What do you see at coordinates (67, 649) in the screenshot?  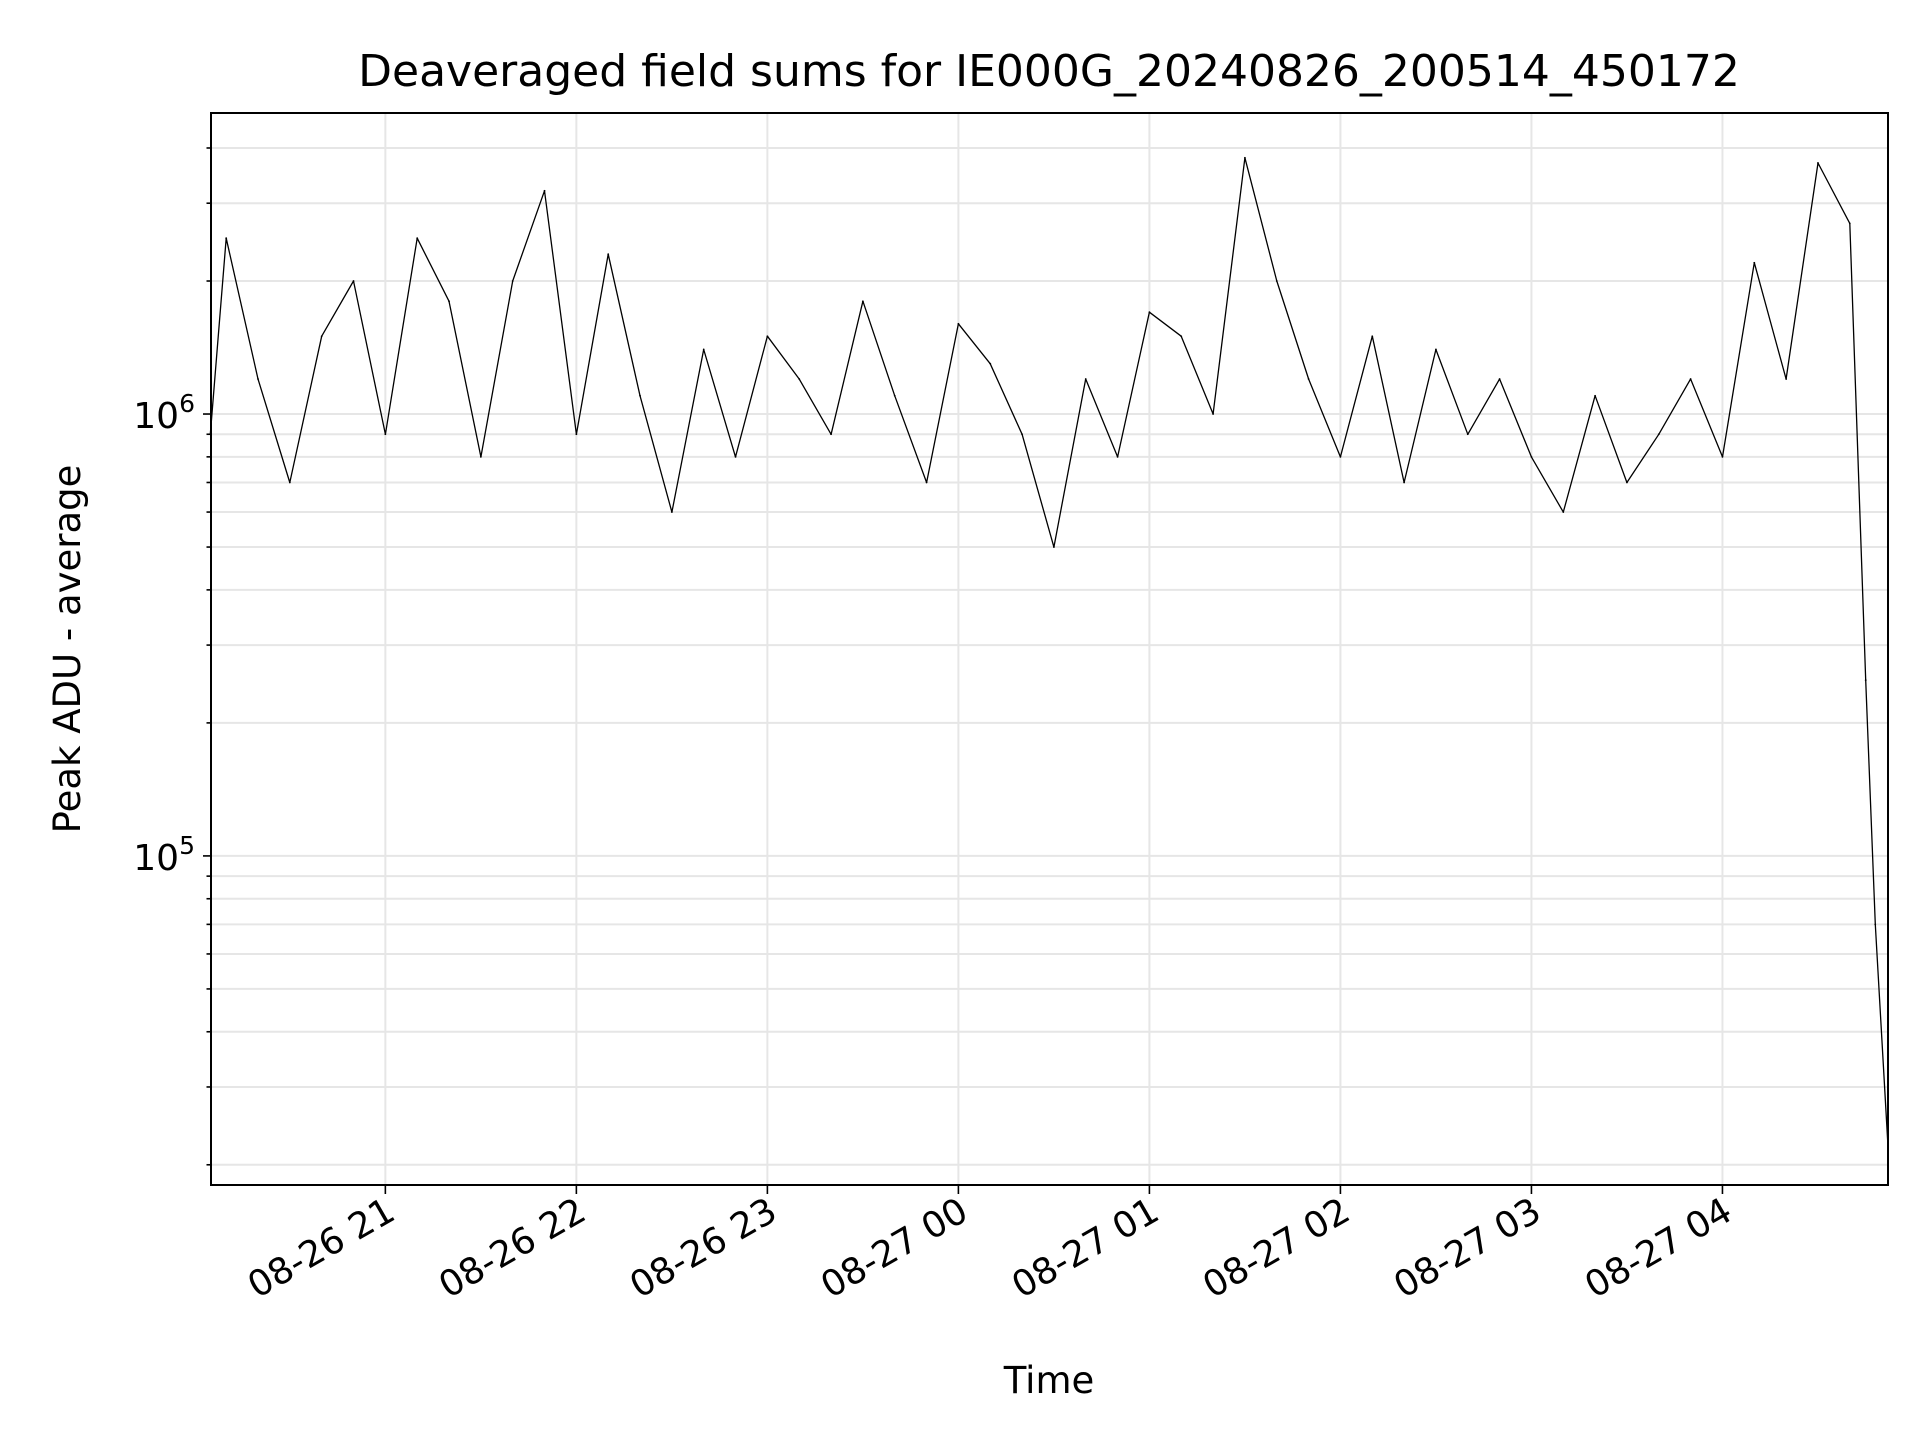 I see `y-axis-label: Peak ADU - average` at bounding box center [67, 649].